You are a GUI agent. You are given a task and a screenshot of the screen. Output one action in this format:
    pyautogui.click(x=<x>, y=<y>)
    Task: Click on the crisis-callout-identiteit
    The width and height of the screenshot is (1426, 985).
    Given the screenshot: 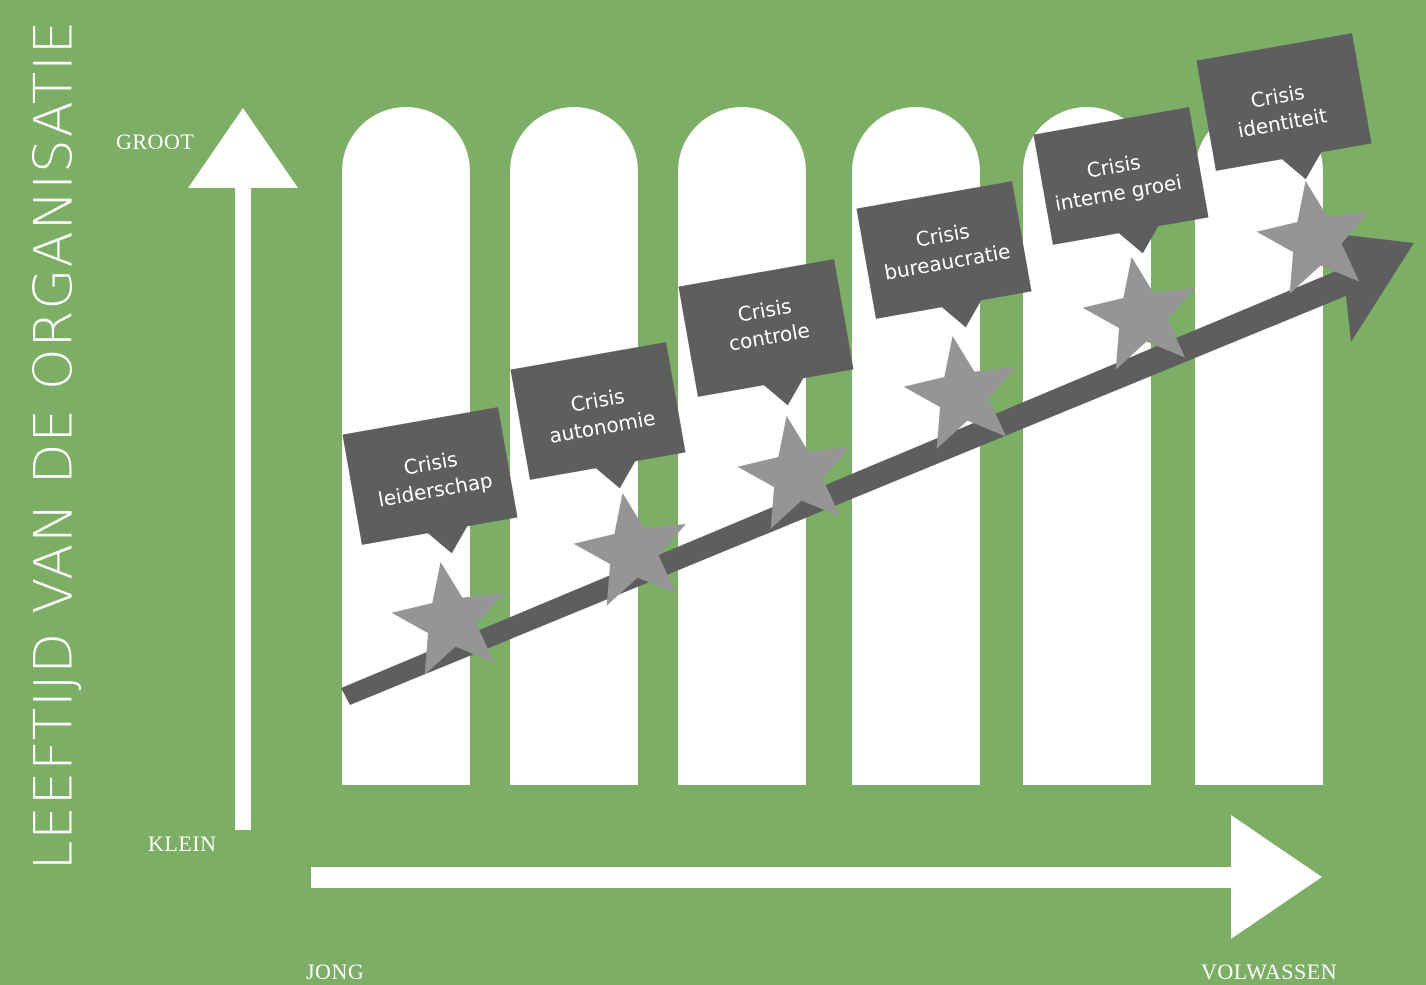 What is the action you would take?
    pyautogui.click(x=1284, y=106)
    